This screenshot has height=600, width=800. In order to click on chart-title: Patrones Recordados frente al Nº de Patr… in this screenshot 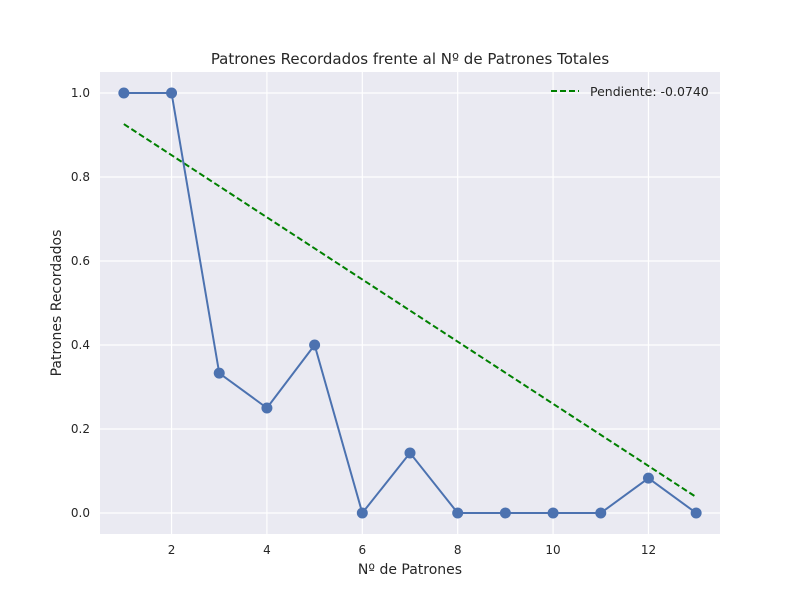, I will do `click(410, 59)`.